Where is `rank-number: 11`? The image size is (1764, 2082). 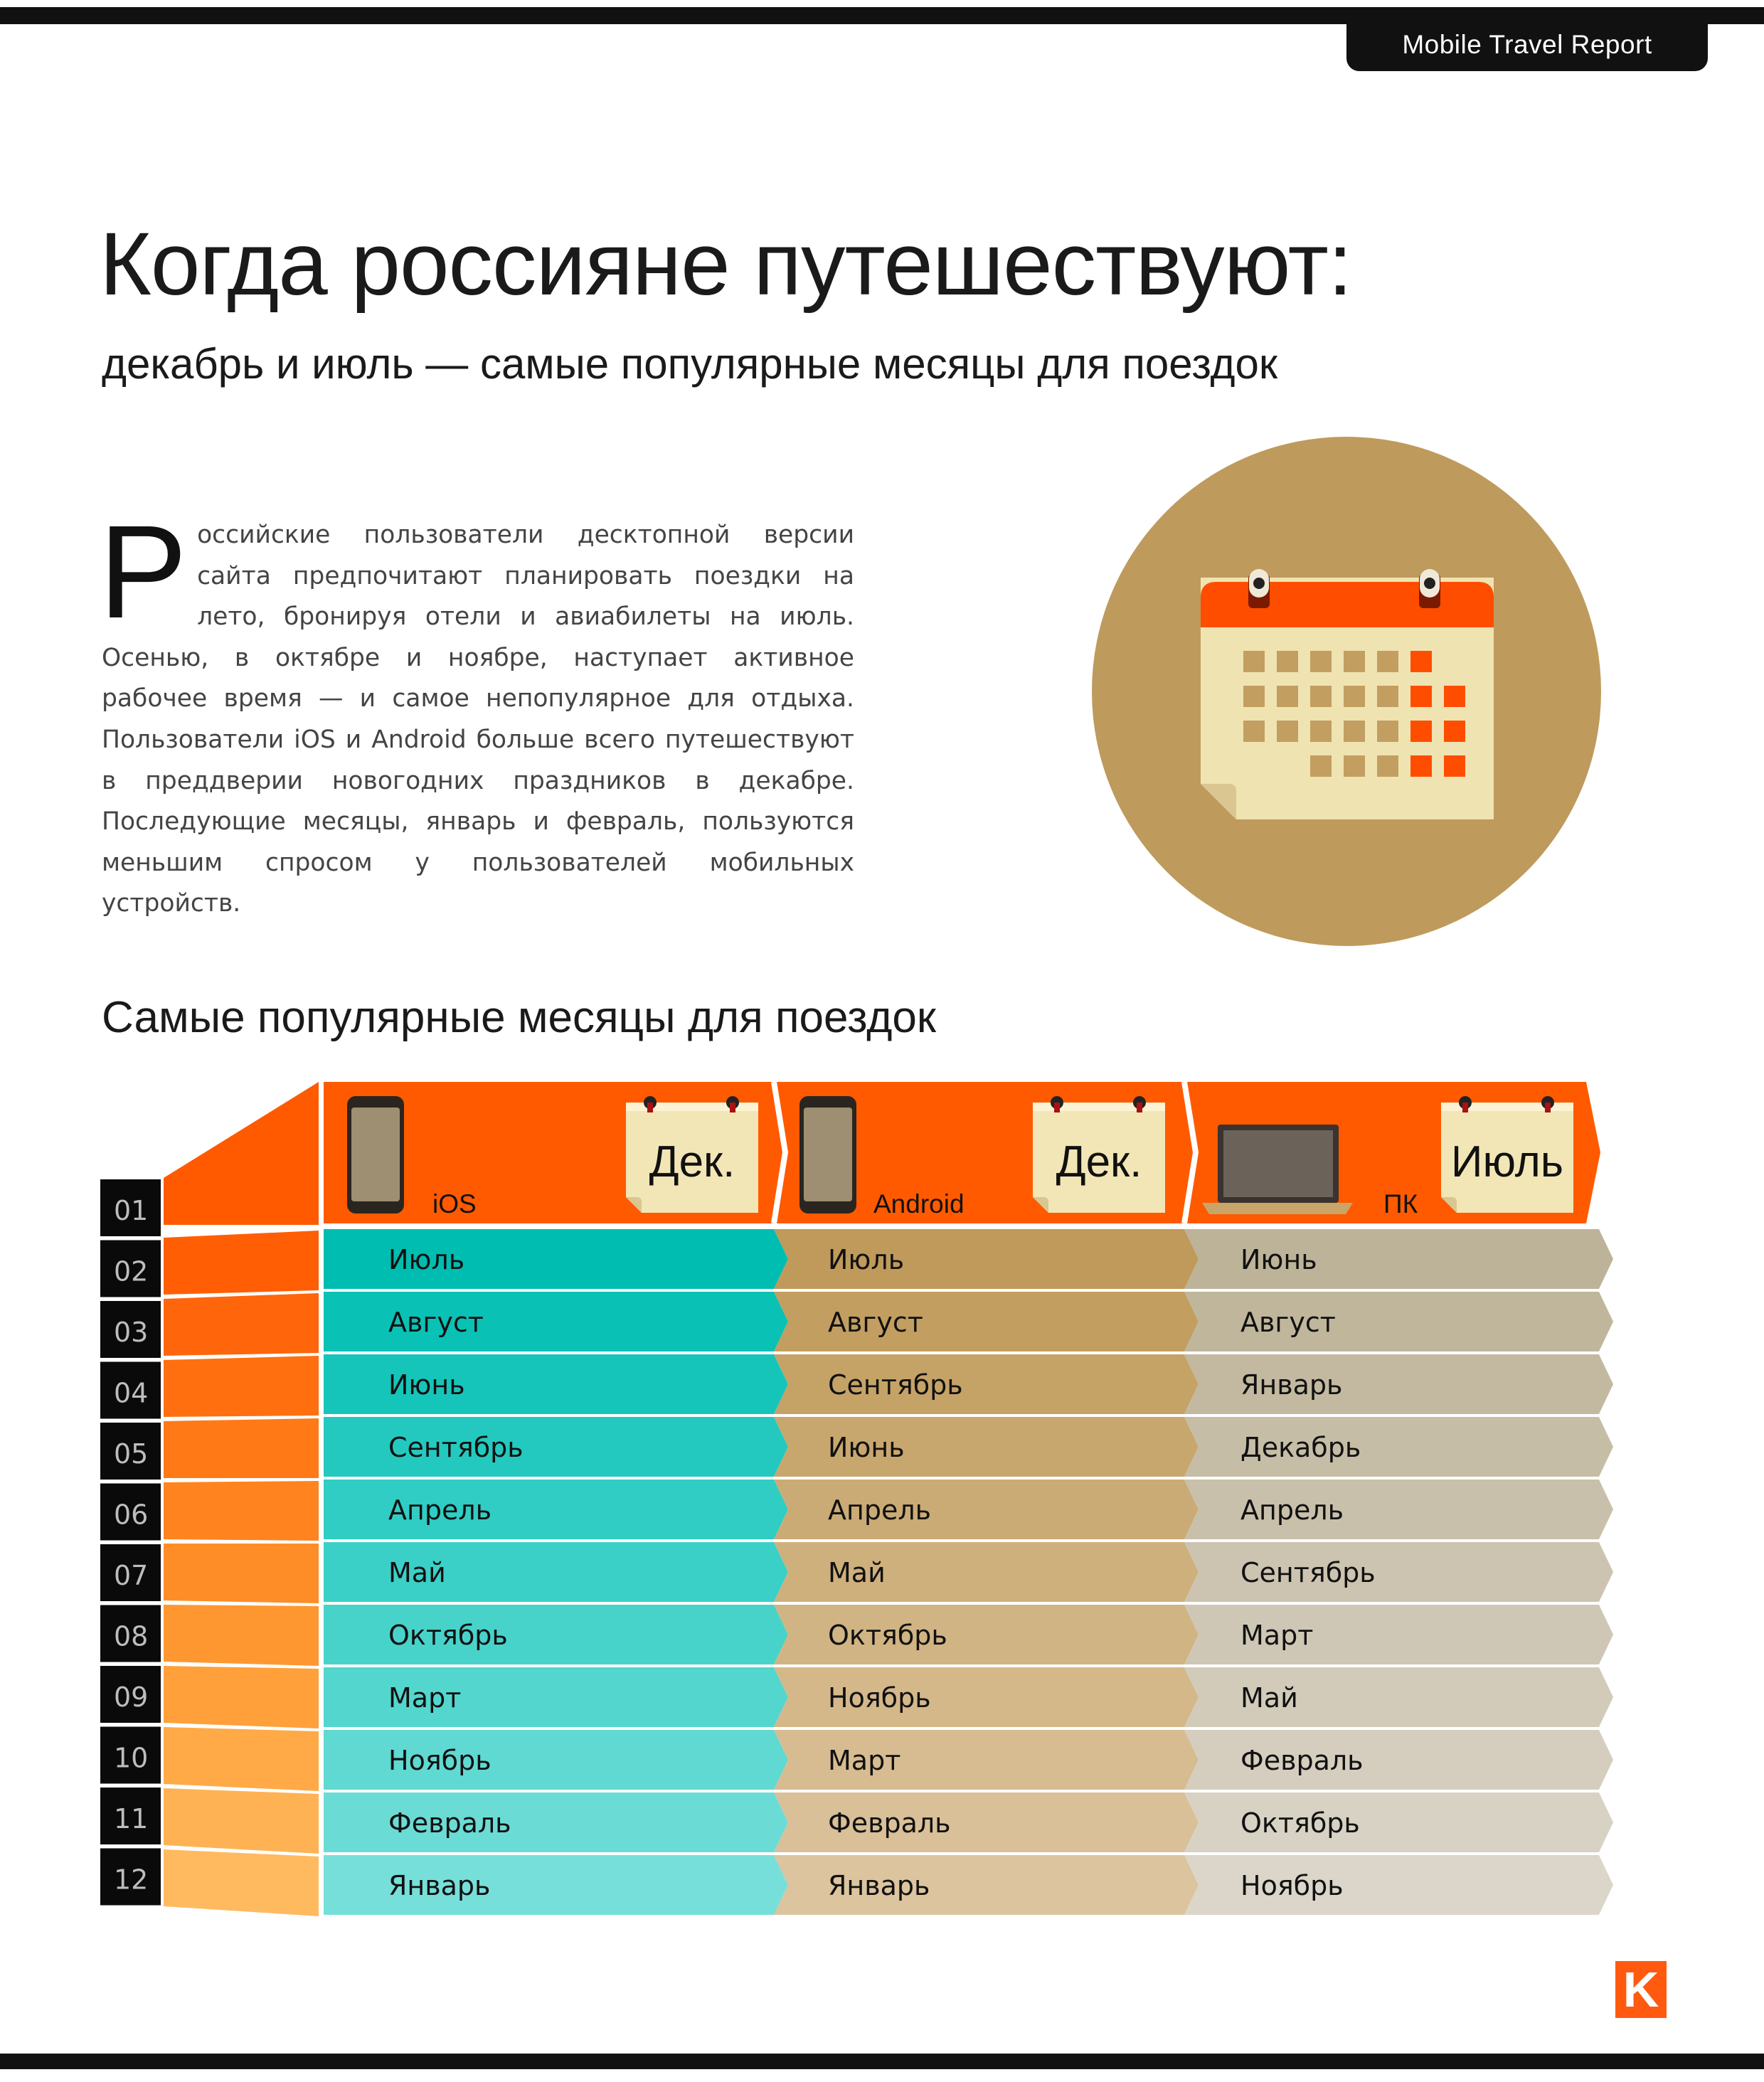
rank-number: 11 is located at coordinates (131, 1819).